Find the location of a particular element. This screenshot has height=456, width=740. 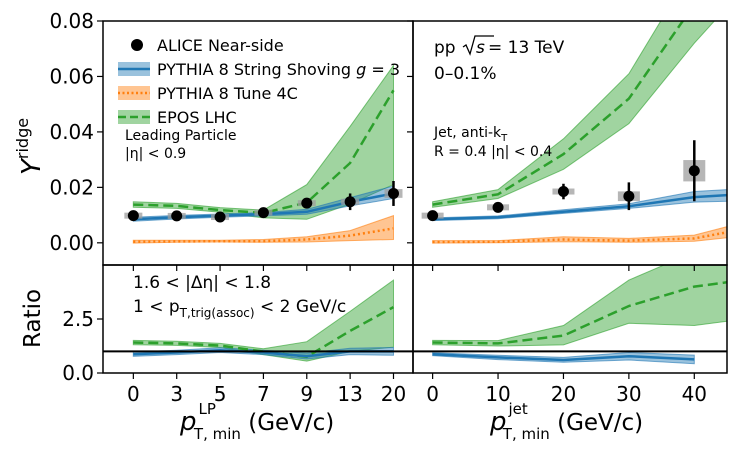

y-bottom-tick-label: 2.5 is located at coordinates (78, 319).